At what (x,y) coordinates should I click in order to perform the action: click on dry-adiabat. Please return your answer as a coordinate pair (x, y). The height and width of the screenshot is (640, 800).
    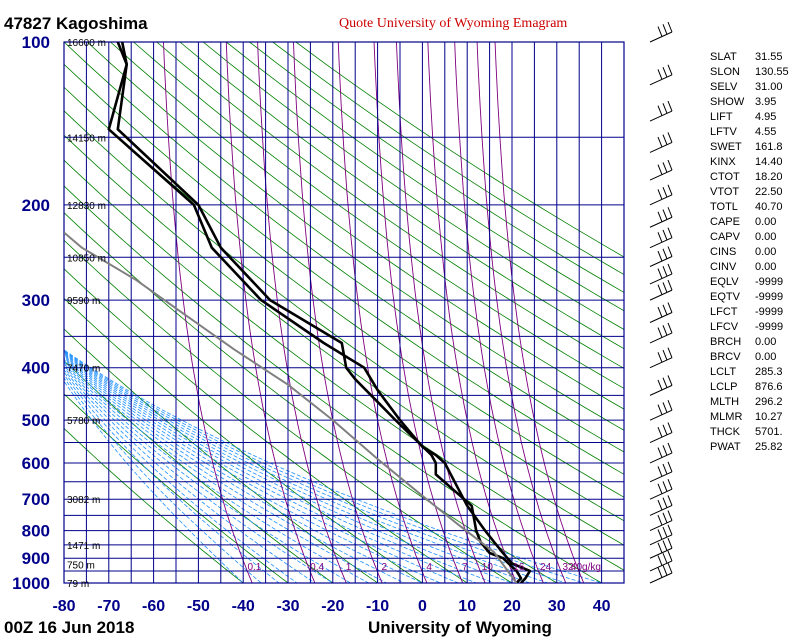
    Looking at the image, I should click on (176, 488).